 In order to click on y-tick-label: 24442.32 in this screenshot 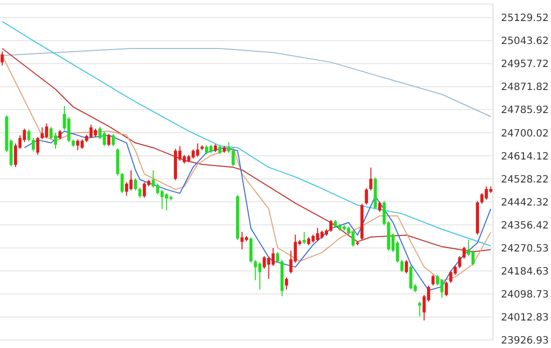, I will do `click(525, 202)`.